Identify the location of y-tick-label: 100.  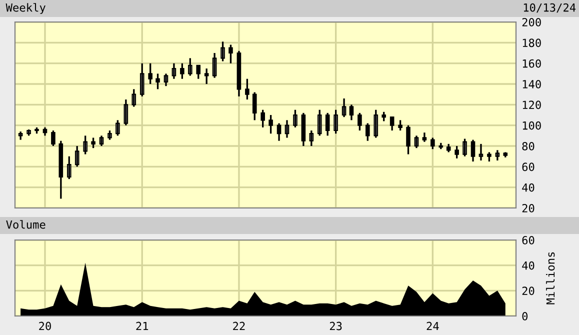
(531, 125).